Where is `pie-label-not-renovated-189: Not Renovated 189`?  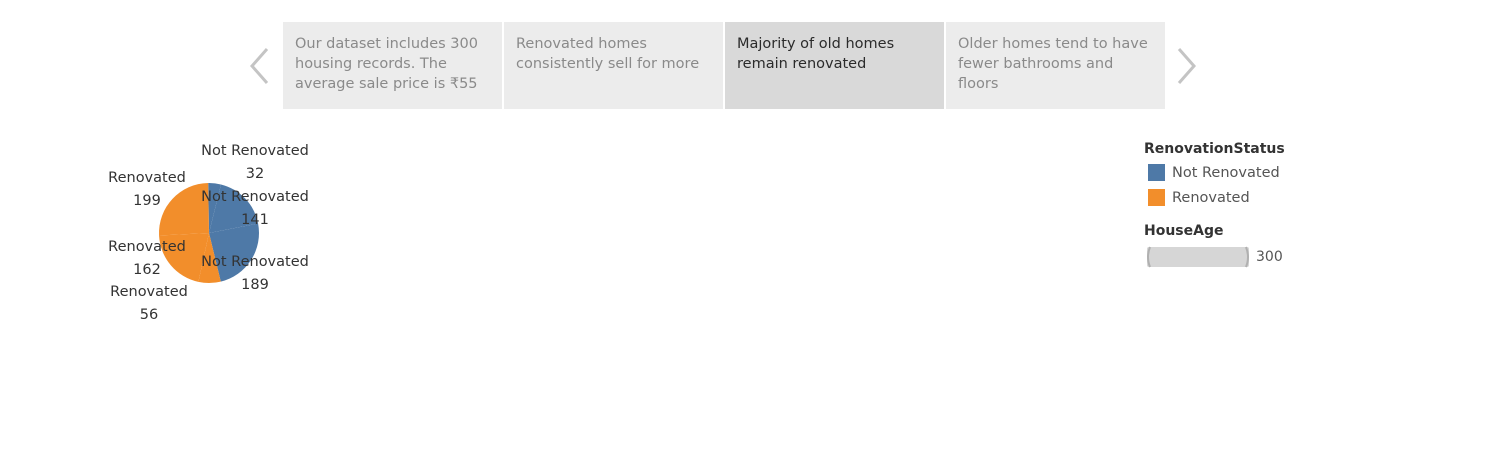
pie-label-not-renovated-189: Not Renovated 189 is located at coordinates (255, 274).